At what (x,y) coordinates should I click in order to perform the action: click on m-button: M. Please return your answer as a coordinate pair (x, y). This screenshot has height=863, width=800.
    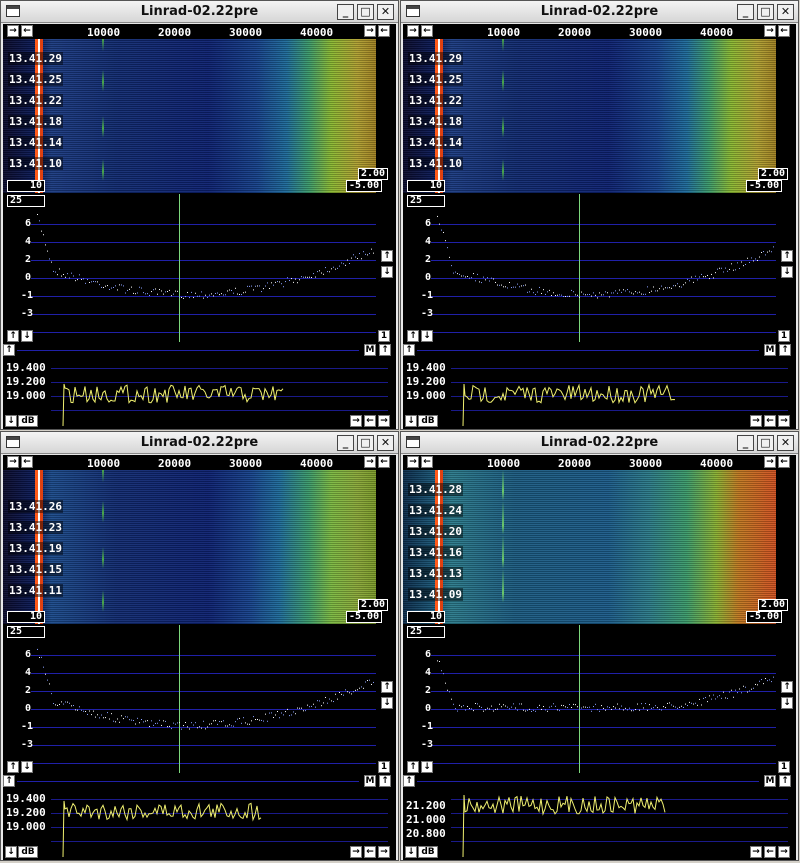
    Looking at the image, I should click on (370, 781).